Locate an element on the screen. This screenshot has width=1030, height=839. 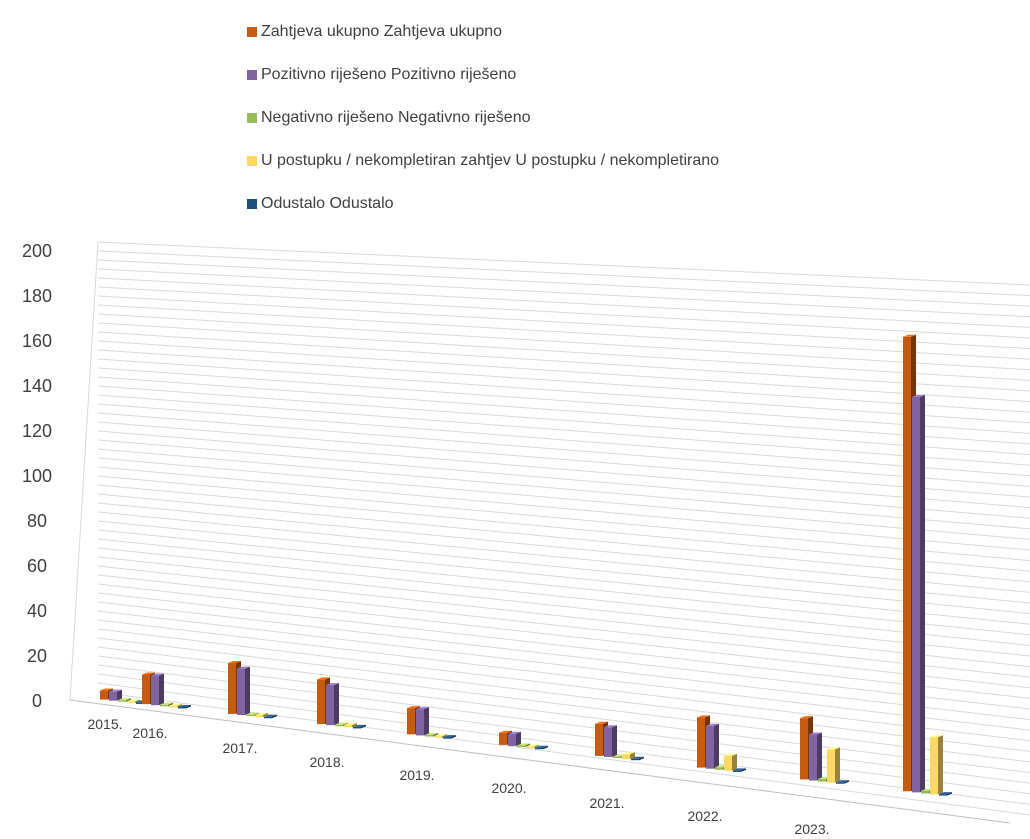
x-tick-label: 2016. is located at coordinates (149, 733).